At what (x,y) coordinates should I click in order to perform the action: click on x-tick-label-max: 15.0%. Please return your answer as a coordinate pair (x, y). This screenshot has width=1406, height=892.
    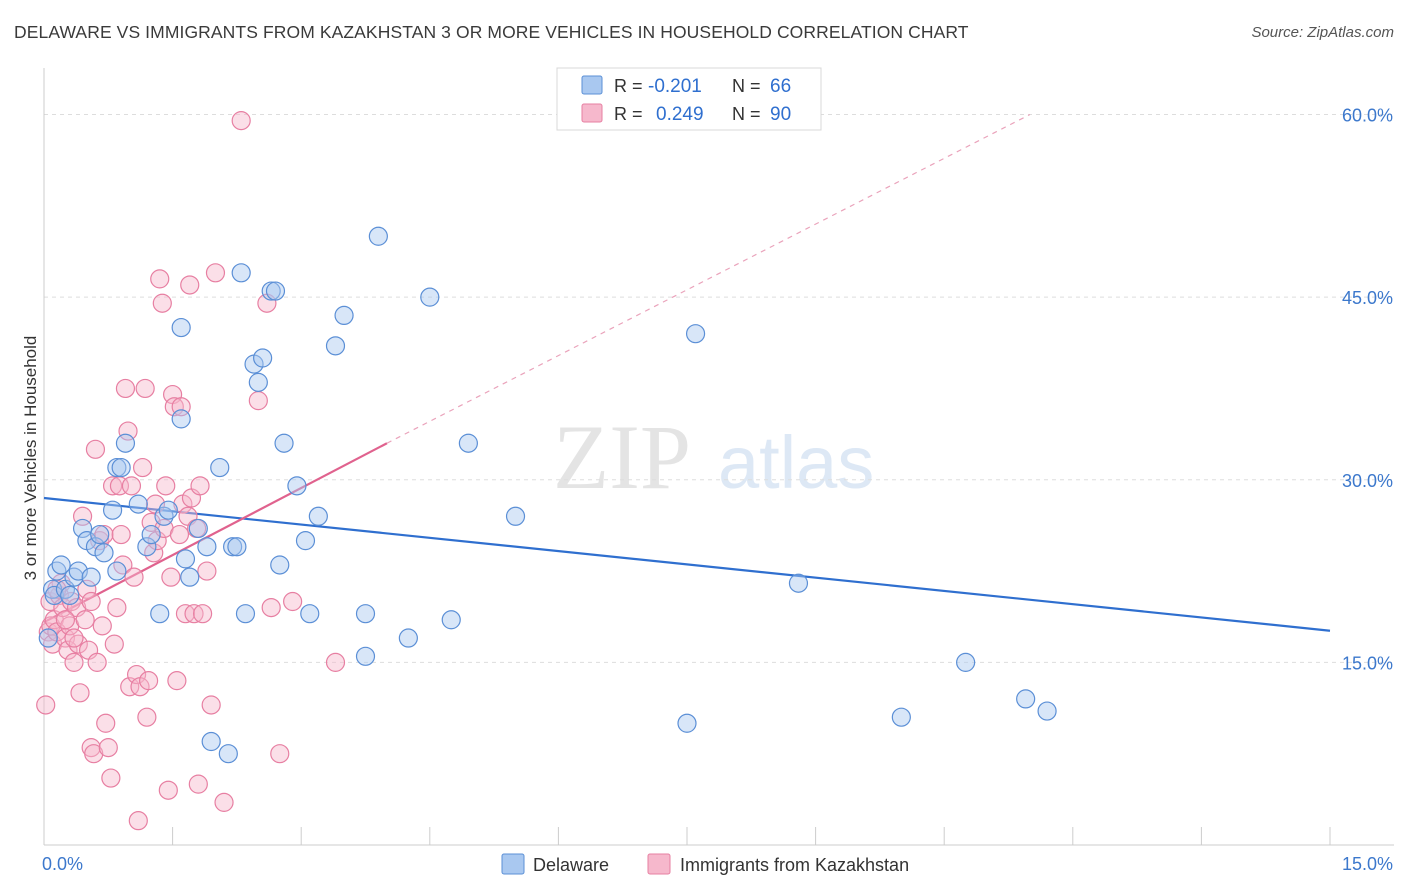
    Looking at the image, I should click on (1367, 864).